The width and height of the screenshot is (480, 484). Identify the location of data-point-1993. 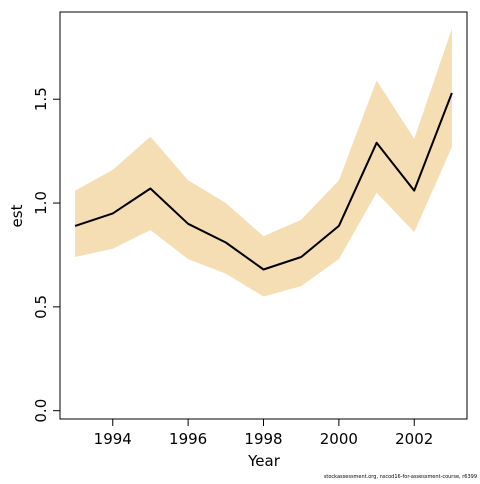
(75, 226).